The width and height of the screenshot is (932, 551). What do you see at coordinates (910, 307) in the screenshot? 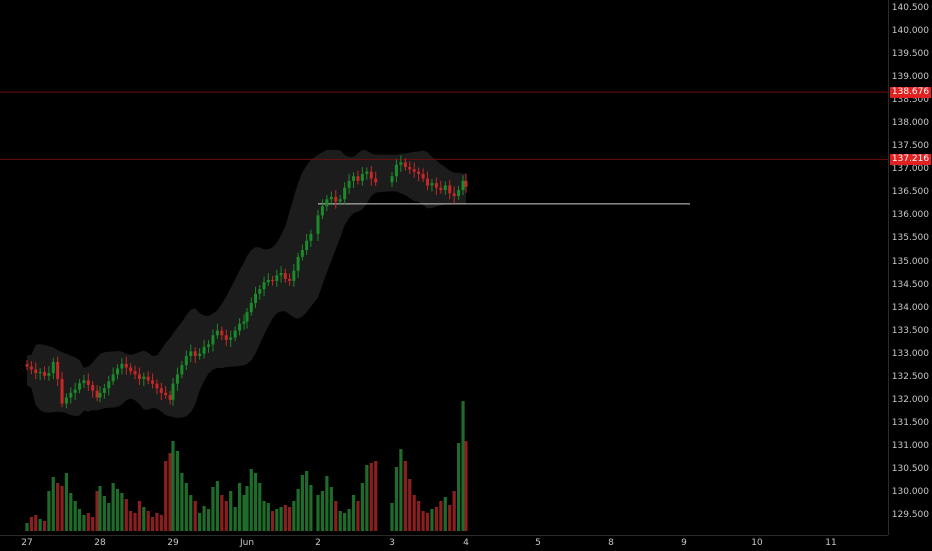
I see `price-tick-label: 134.000` at bounding box center [910, 307].